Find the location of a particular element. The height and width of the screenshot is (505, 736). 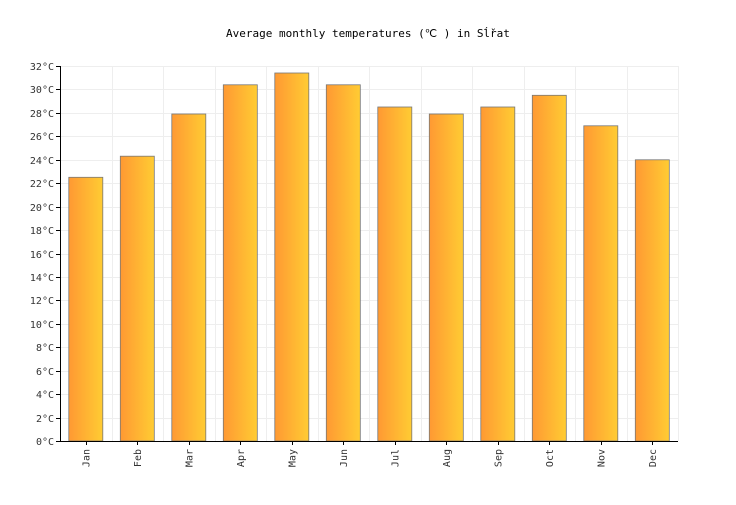

x-tick-label: Feb is located at coordinates (138, 458).